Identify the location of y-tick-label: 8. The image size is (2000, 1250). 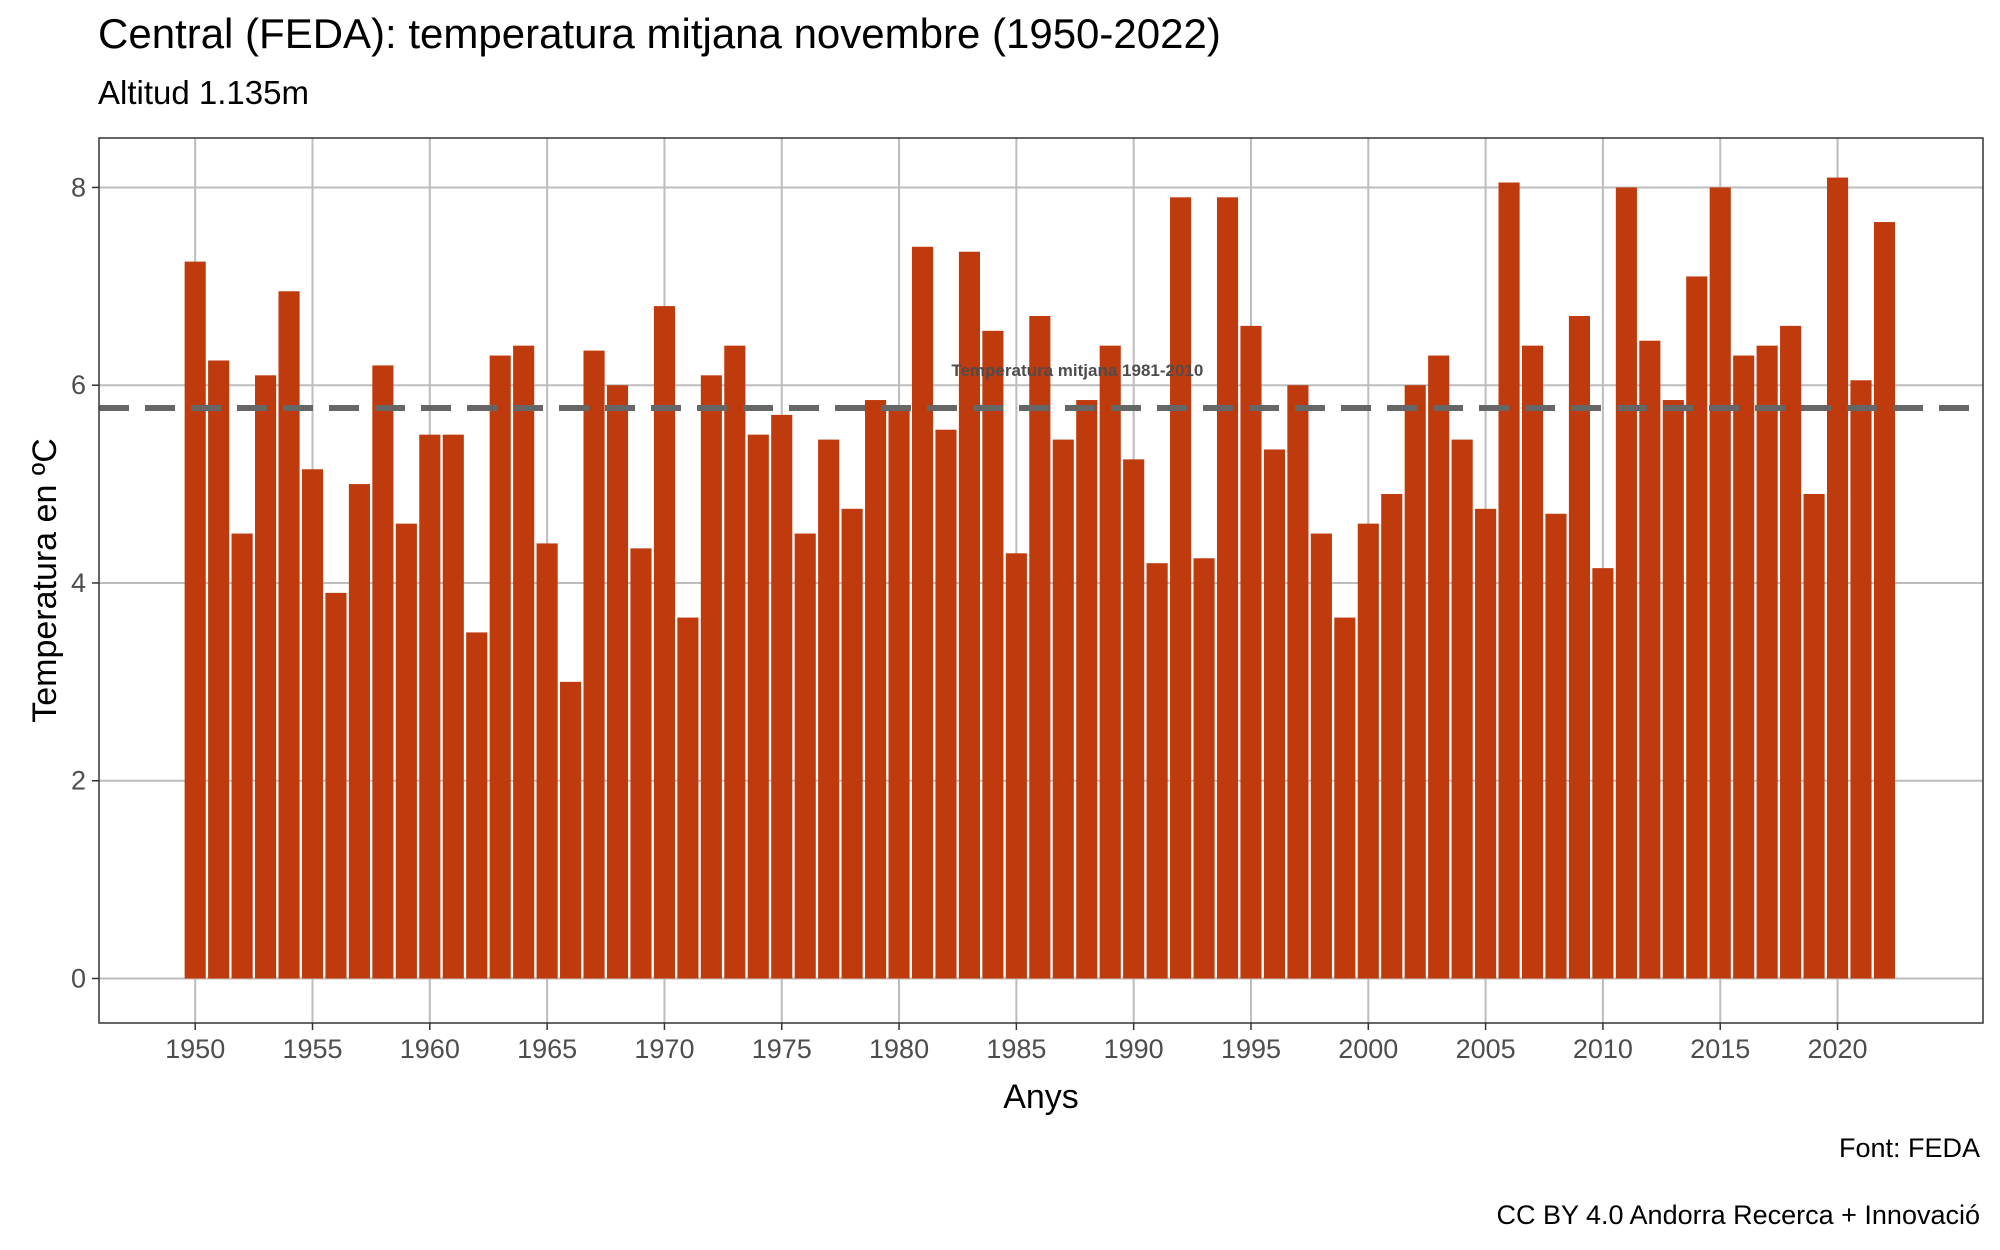
(78, 187).